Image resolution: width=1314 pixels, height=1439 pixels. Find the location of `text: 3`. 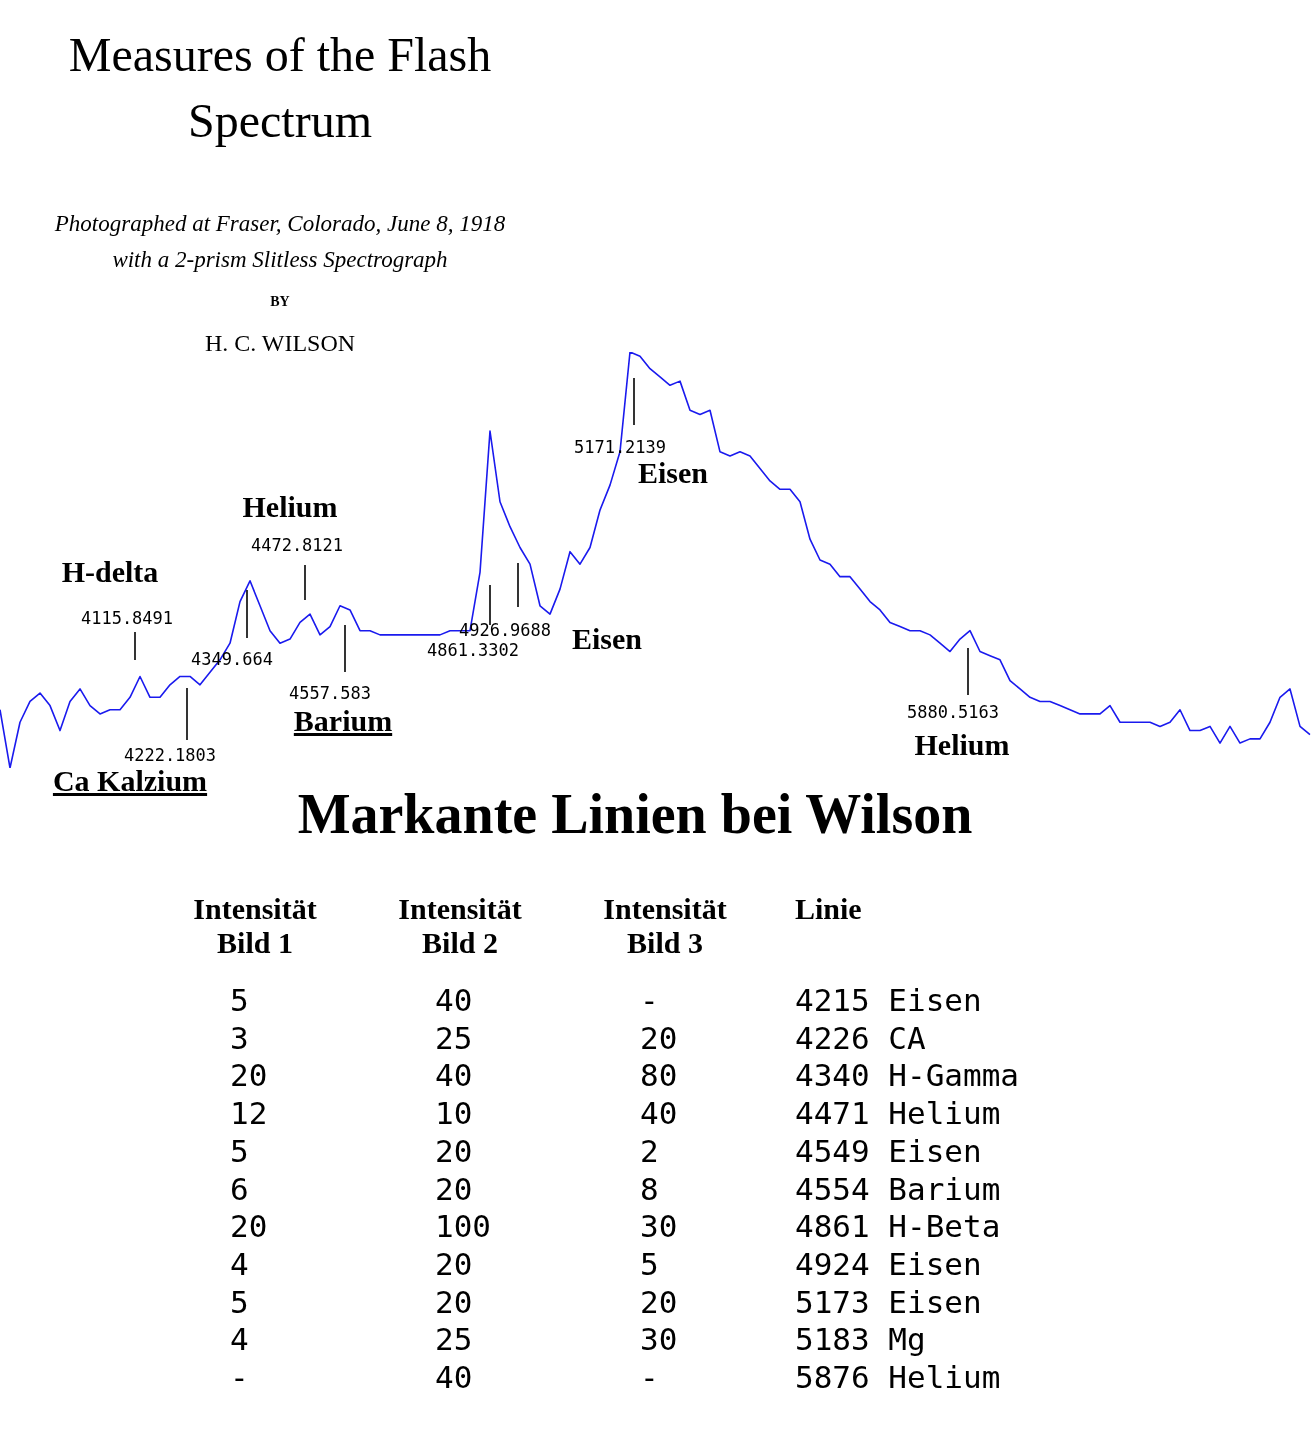

text: 3 is located at coordinates (239, 1038).